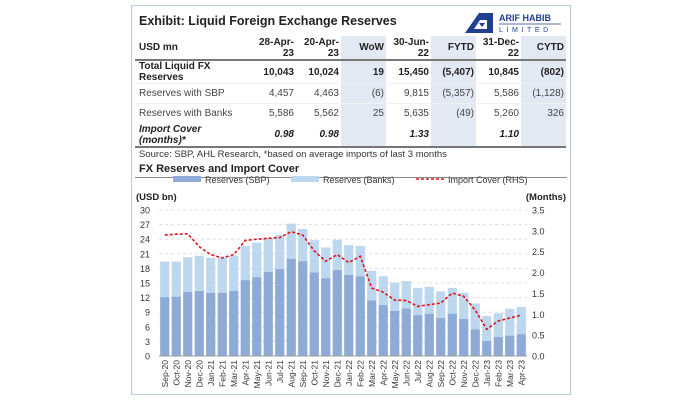  Describe the element at coordinates (145, 269) in the screenshot. I see `y-tick-label: 18` at that location.